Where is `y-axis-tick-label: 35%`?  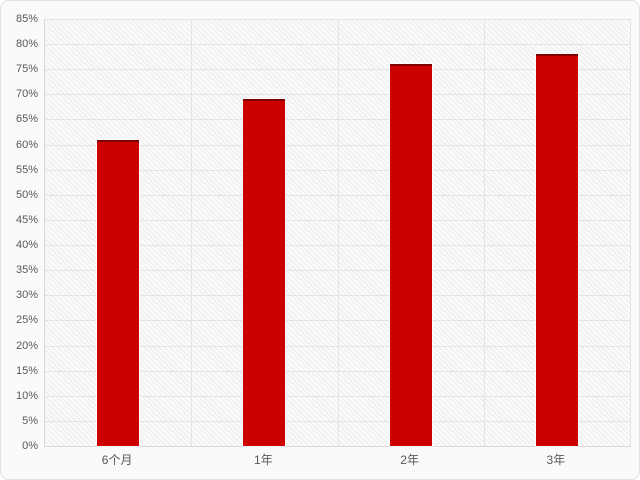
y-axis-tick-label: 35% is located at coordinates (26, 270).